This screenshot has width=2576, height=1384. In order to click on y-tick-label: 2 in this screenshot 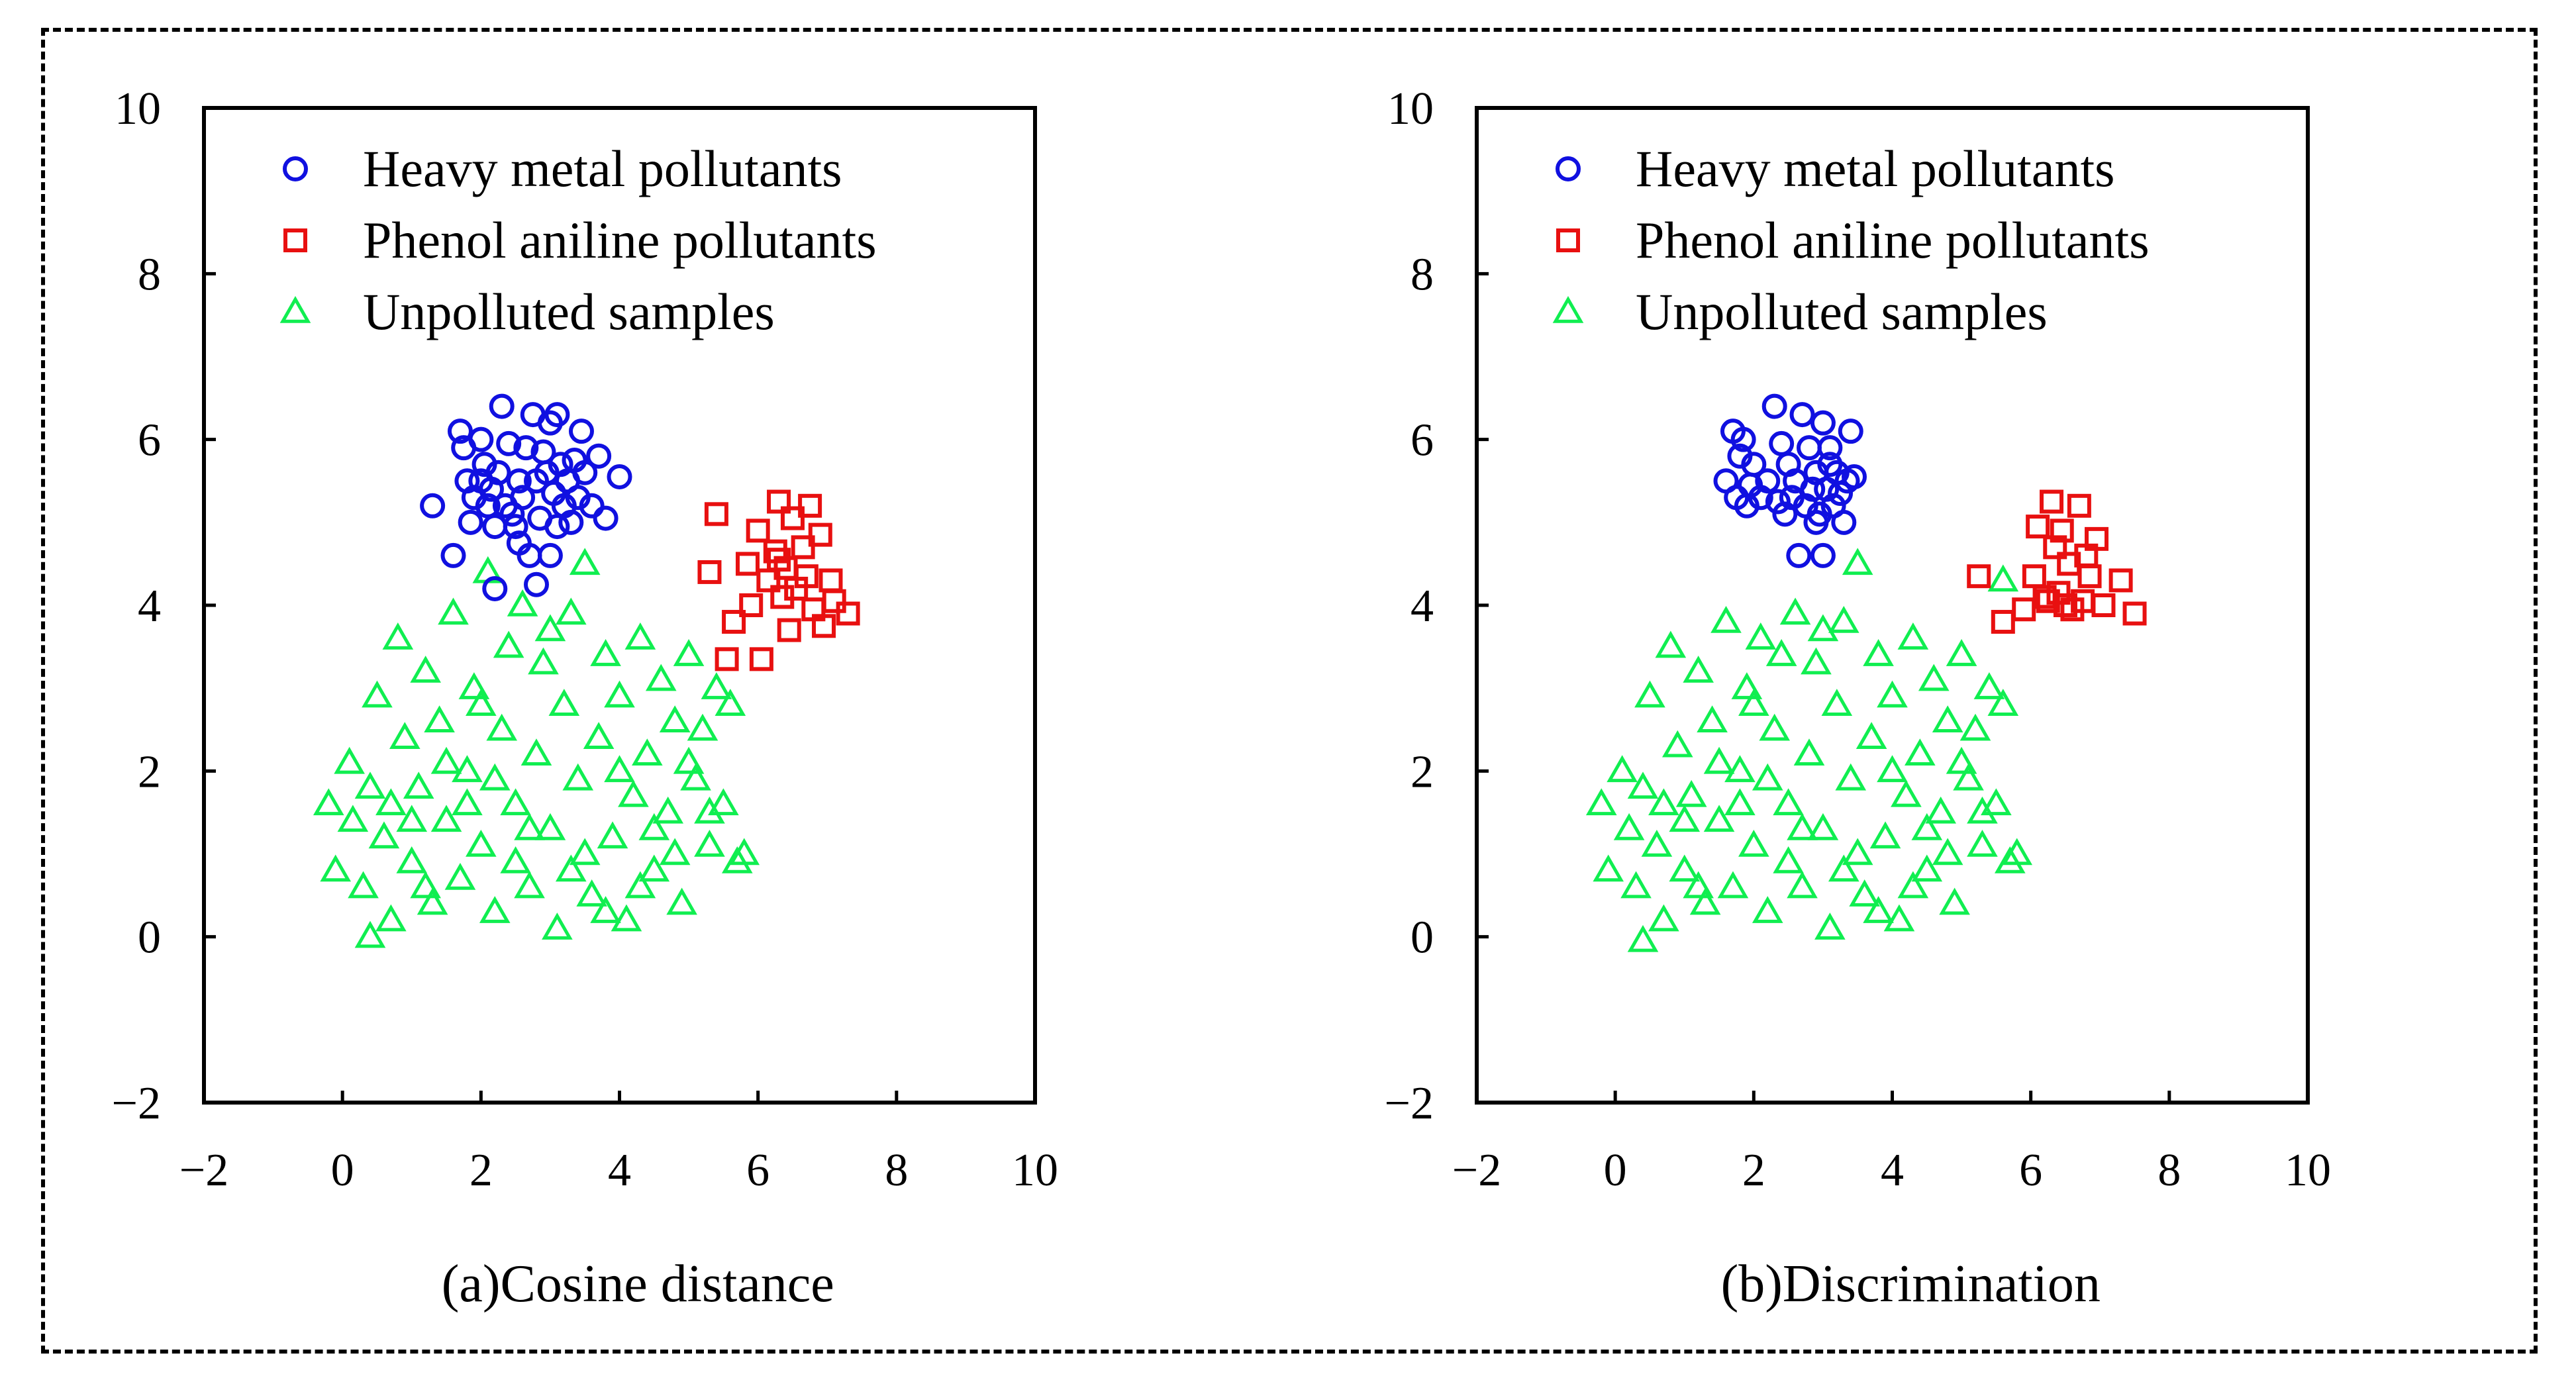, I will do `click(149, 771)`.